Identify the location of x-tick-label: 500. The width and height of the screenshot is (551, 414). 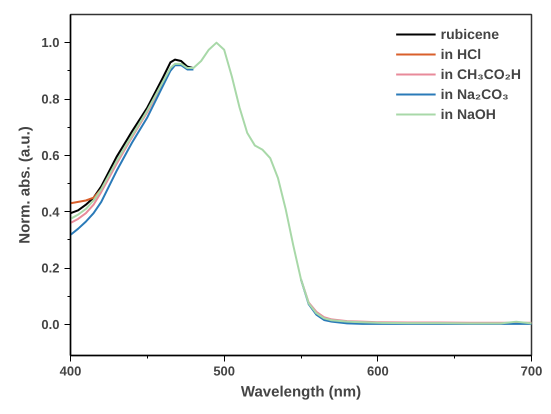
(224, 371).